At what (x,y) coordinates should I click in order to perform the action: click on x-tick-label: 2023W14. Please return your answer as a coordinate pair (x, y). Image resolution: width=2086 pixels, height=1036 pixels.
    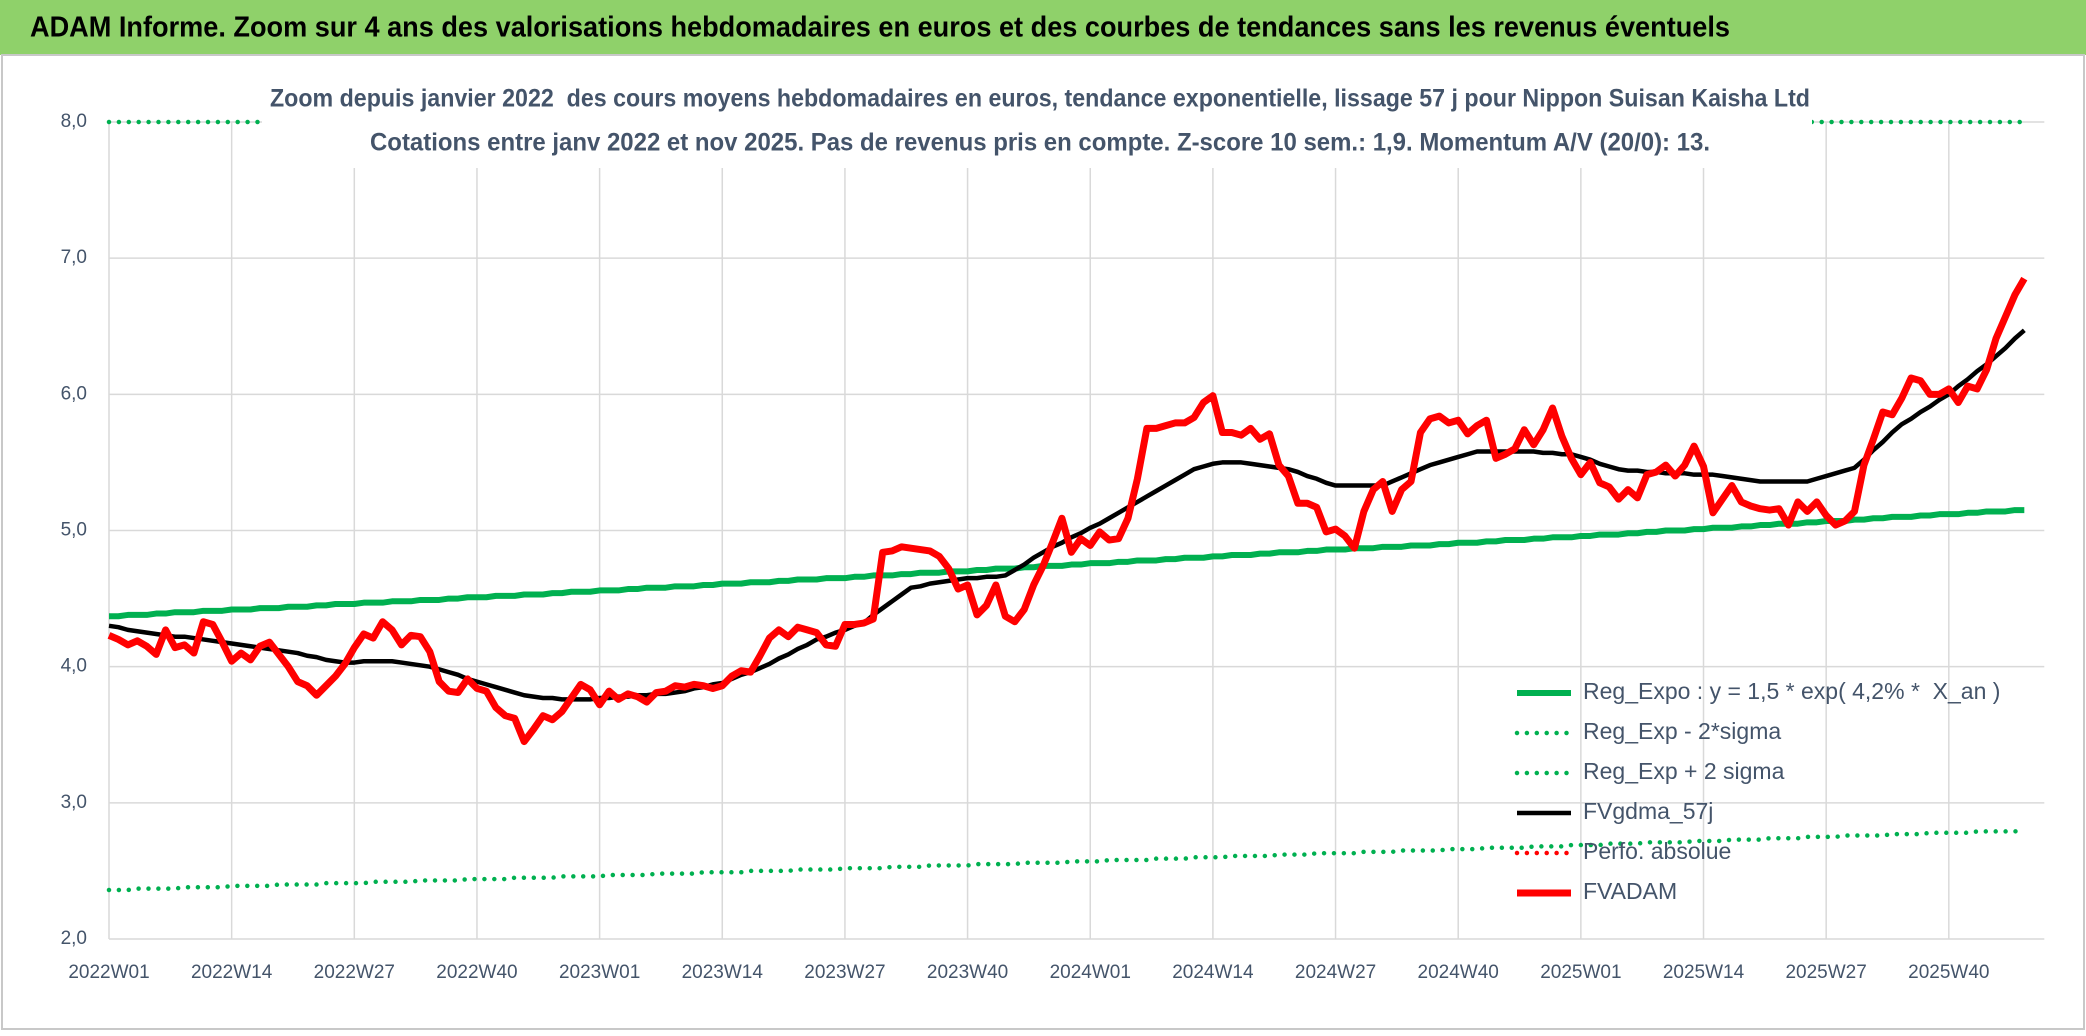
    Looking at the image, I should click on (723, 972).